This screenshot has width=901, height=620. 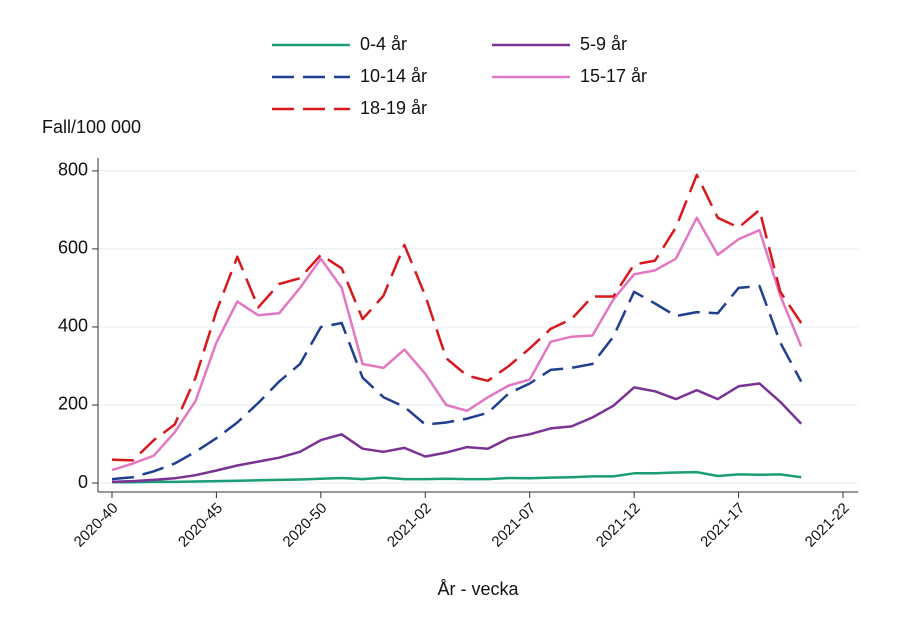 What do you see at coordinates (409, 525) in the screenshot?
I see `x-tick-label: 2021-02` at bounding box center [409, 525].